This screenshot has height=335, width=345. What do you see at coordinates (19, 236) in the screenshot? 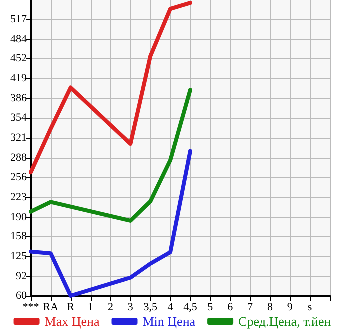
I see `y-tick-label: 158` at bounding box center [19, 236].